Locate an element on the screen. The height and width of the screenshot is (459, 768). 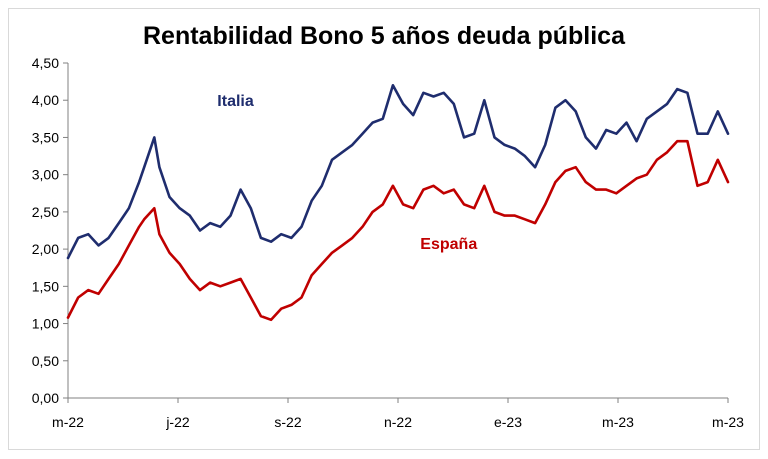
x-tick-label: j-22 is located at coordinates (177, 422).